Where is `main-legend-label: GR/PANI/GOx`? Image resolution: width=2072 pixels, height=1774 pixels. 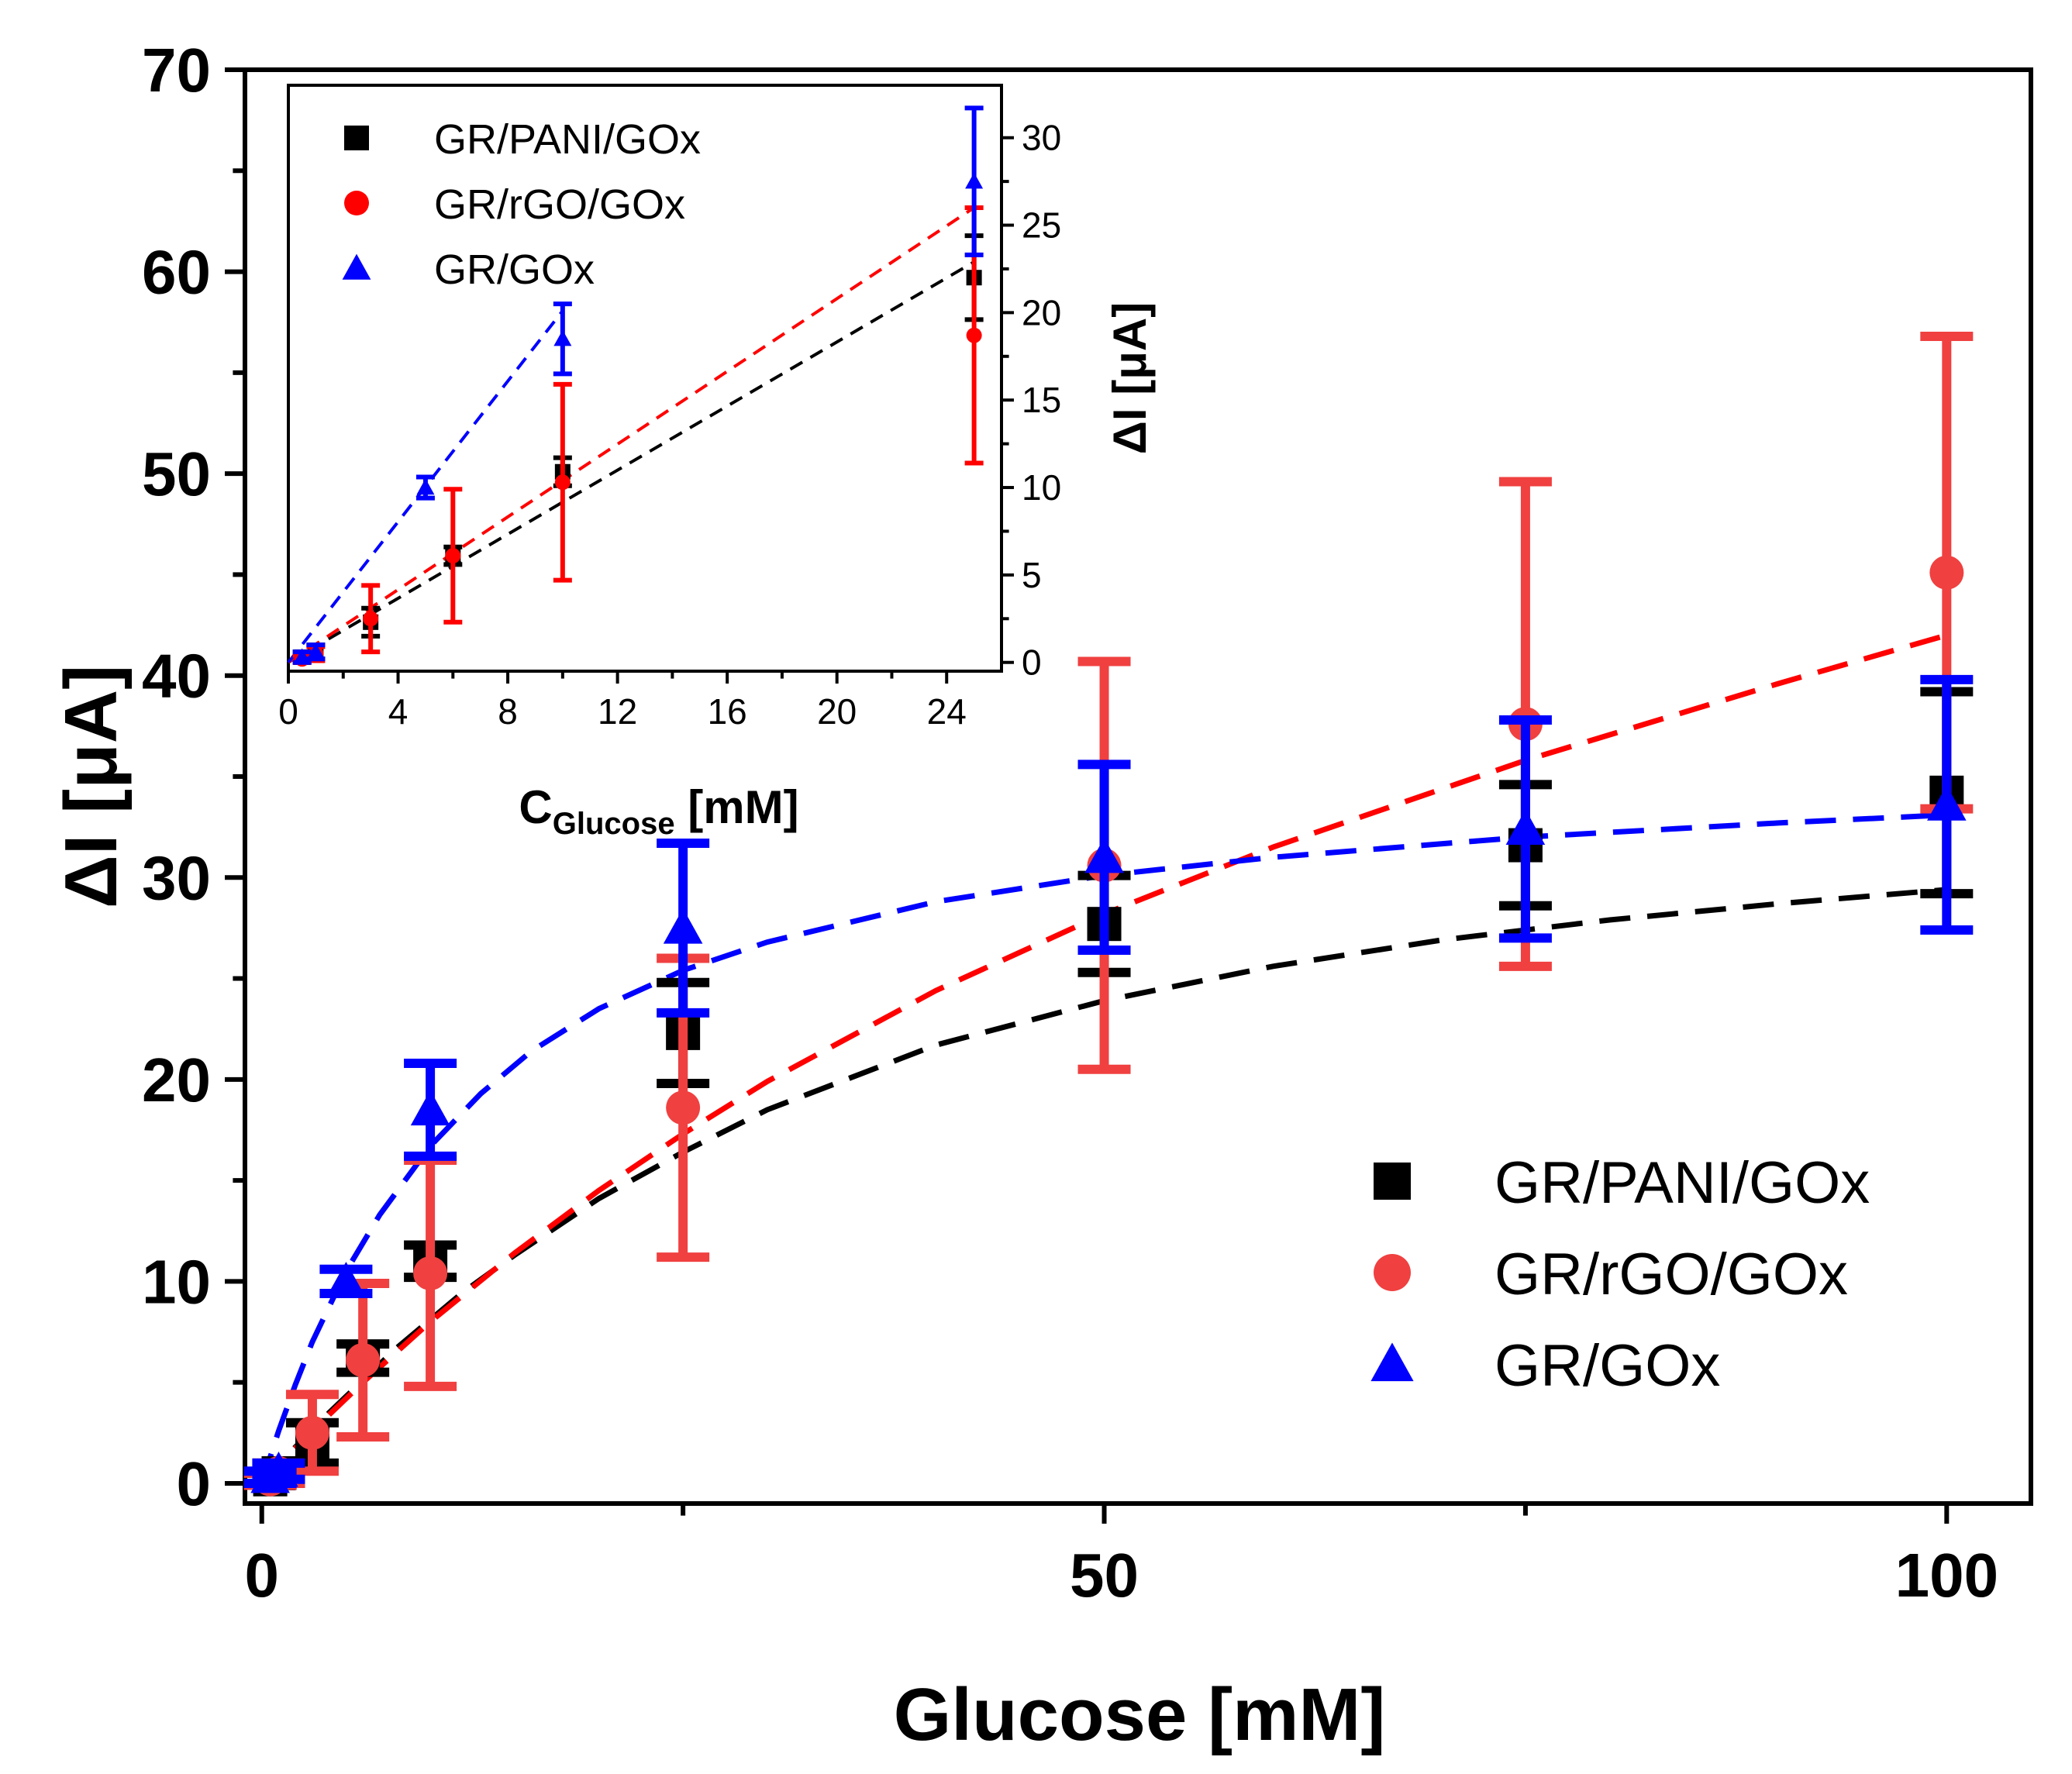 main-legend-label: GR/PANI/GOx is located at coordinates (1683, 1183).